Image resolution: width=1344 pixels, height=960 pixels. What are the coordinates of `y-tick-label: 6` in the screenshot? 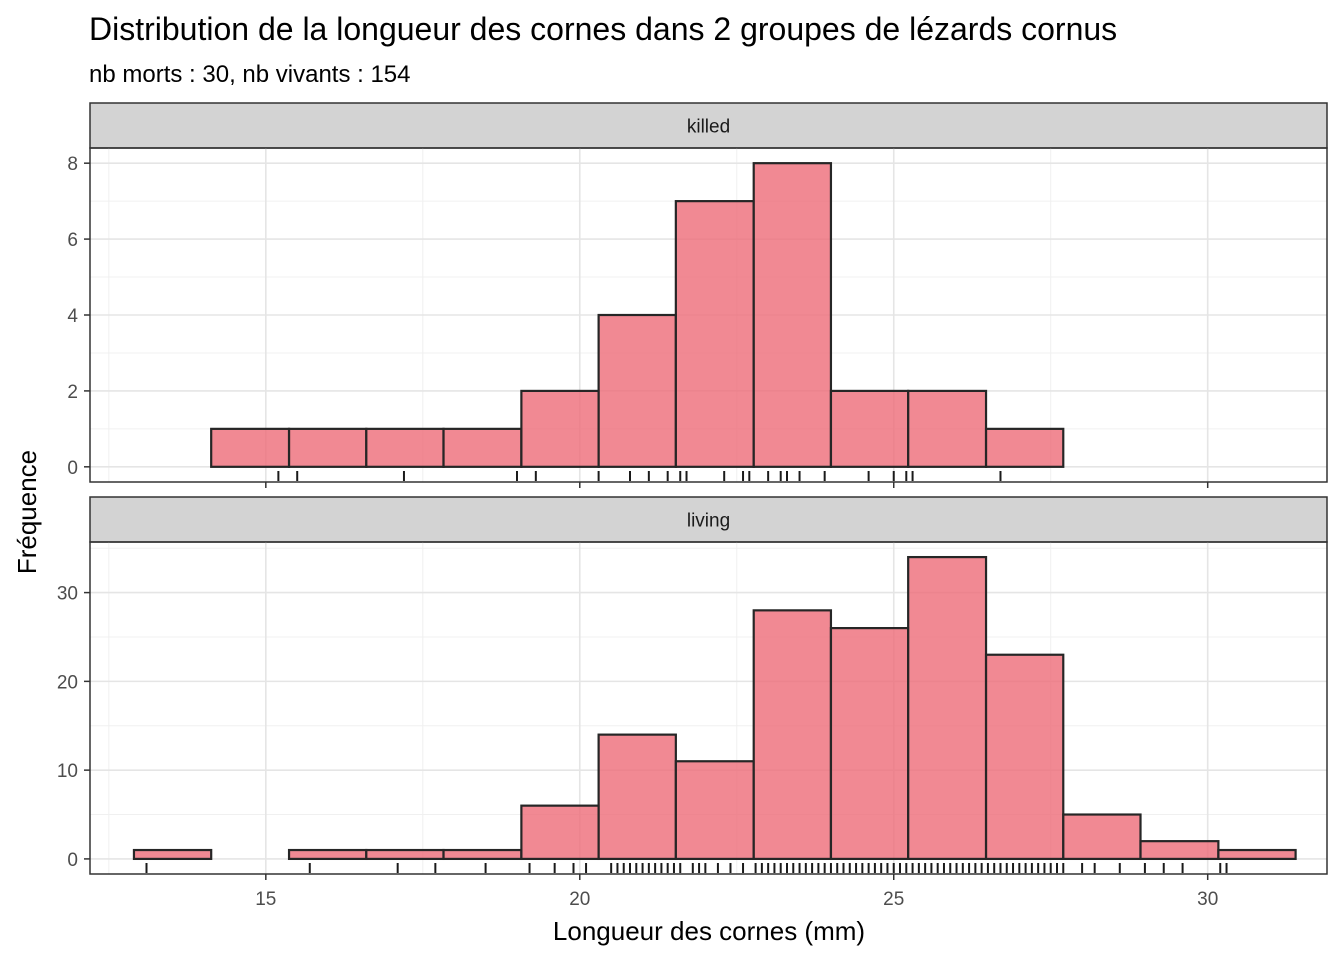 It's located at (72, 240).